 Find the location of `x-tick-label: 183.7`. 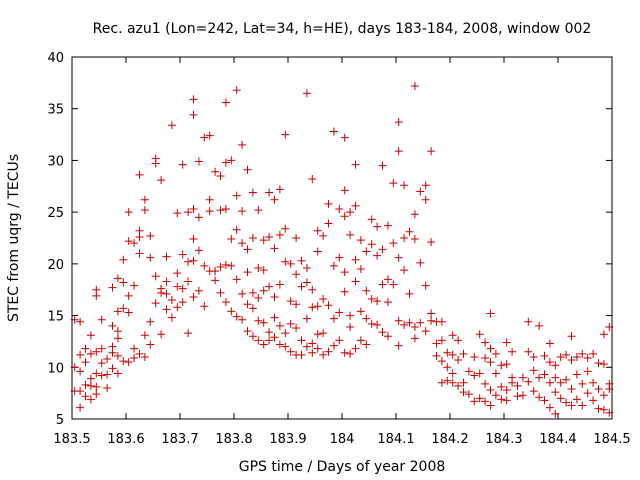

x-tick-label: 183.7 is located at coordinates (179, 439).